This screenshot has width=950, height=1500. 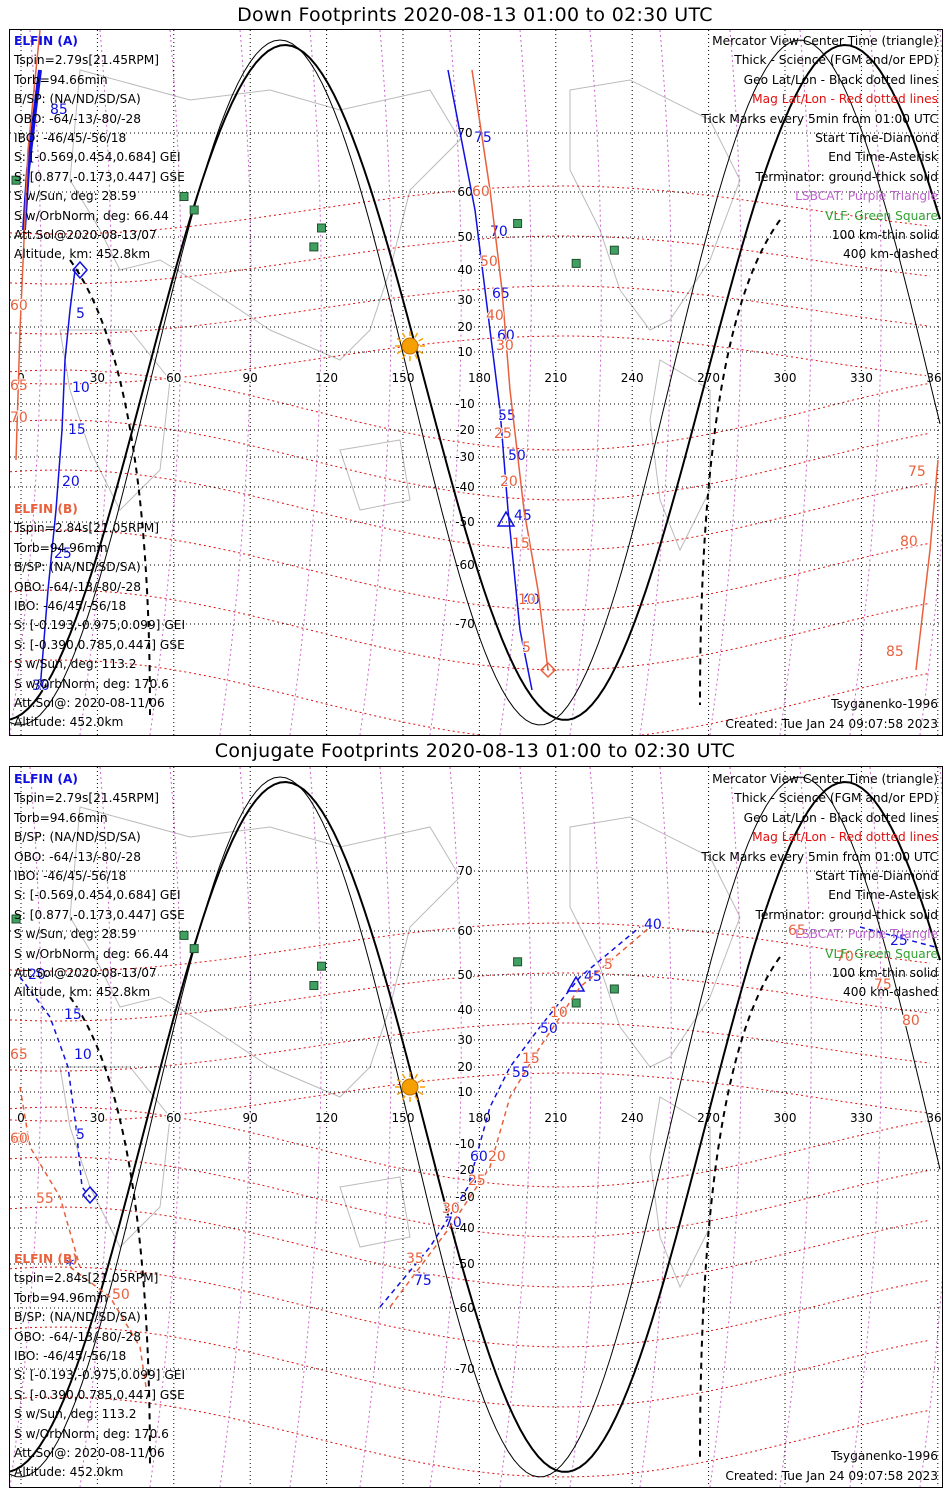 What do you see at coordinates (895, 652) in the screenshot?
I see `mag-lat-label: 85` at bounding box center [895, 652].